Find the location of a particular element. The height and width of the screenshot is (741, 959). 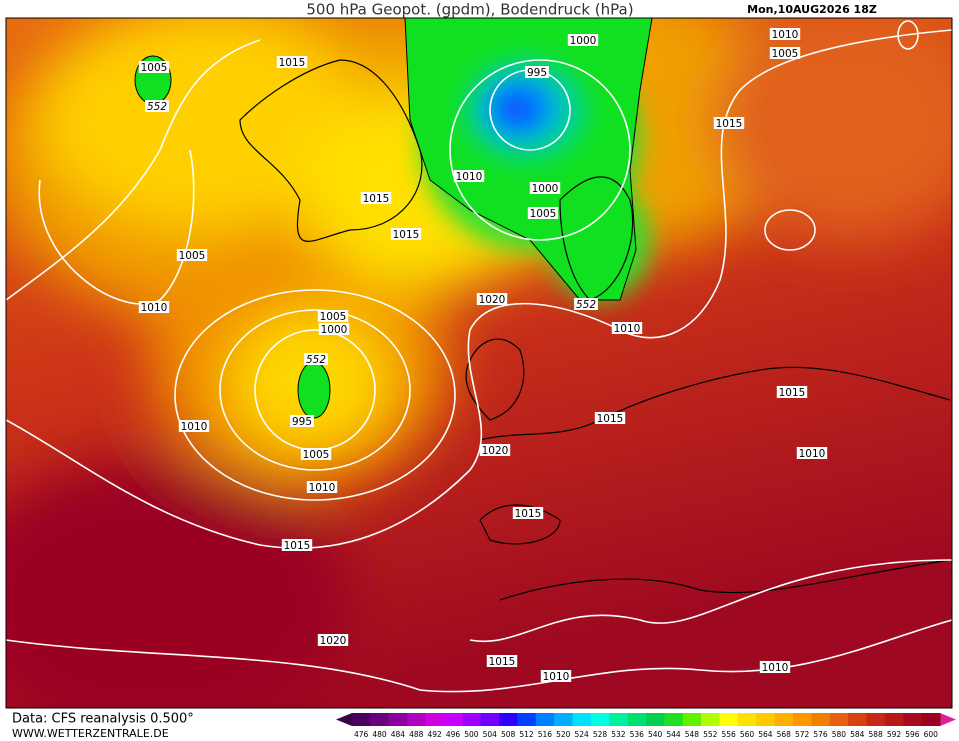

colorbar-label: 552 is located at coordinates (710, 734).